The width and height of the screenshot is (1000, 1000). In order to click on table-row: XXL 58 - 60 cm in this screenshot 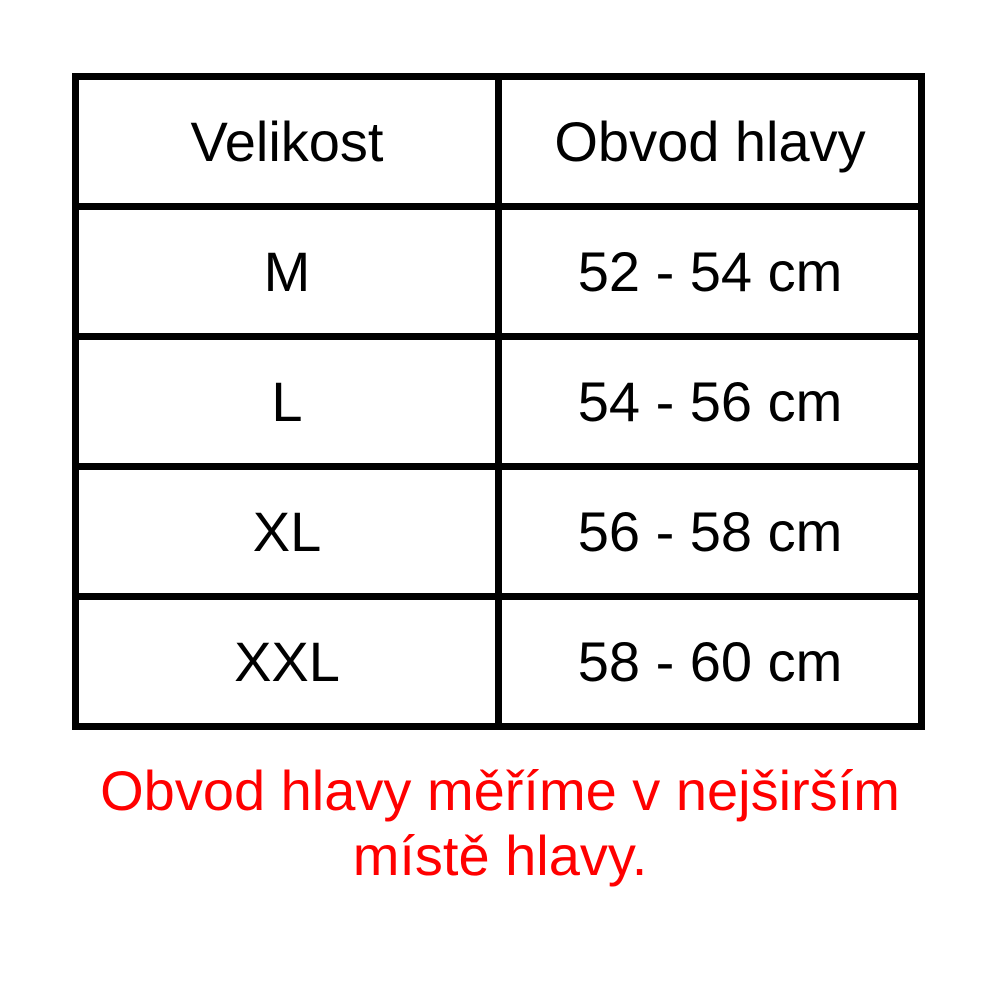, I will do `click(498, 661)`.